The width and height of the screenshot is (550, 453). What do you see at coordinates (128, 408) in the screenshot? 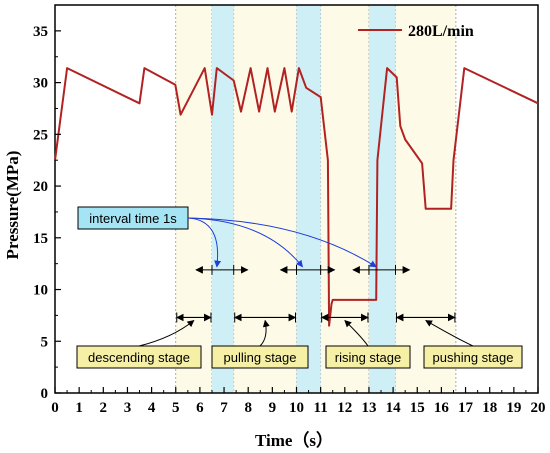
I see `x-tick-label: 3` at bounding box center [128, 408].